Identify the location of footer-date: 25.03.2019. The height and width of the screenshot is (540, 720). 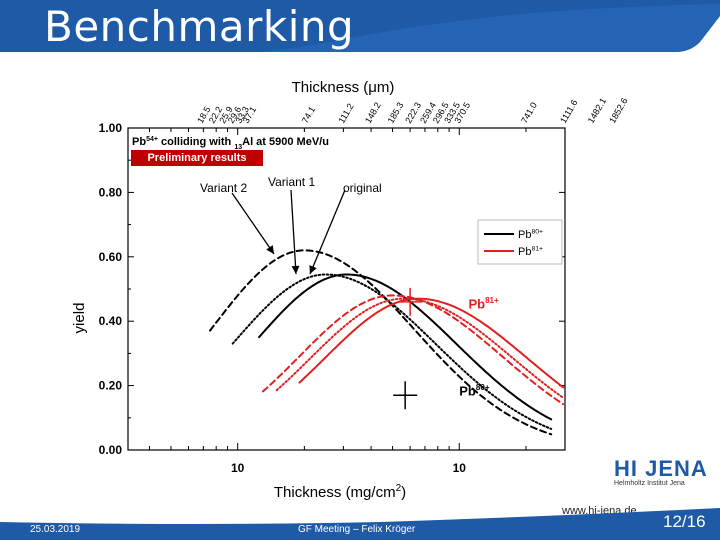
(55, 529).